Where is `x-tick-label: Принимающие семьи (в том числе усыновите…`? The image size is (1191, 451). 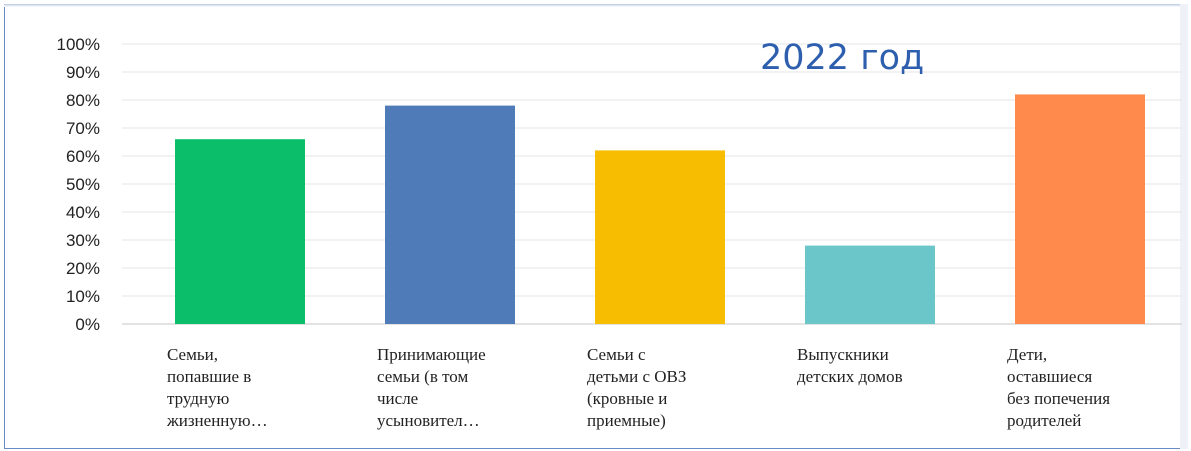
x-tick-label: Принимающие семьи (в том числе усыновите… is located at coordinates (431, 387).